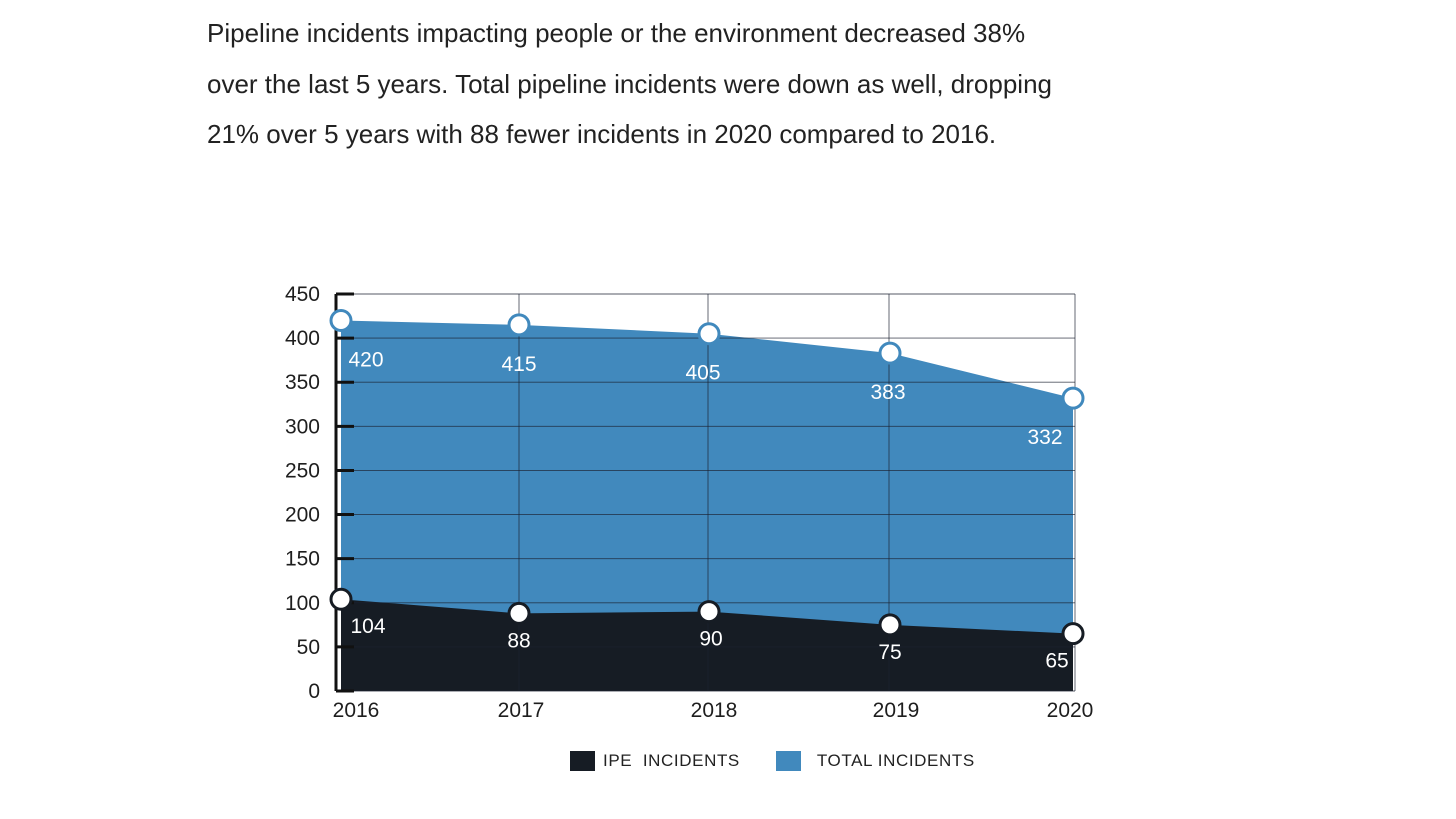  What do you see at coordinates (582, 761) in the screenshot?
I see `legend-swatch-ipe` at bounding box center [582, 761].